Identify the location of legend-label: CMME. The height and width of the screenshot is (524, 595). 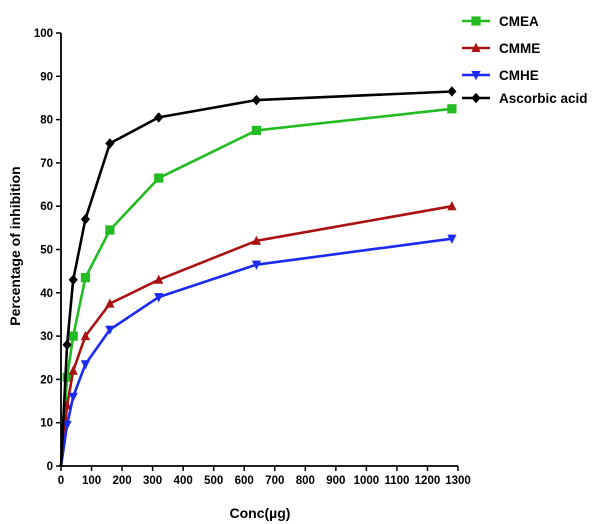
(519, 48).